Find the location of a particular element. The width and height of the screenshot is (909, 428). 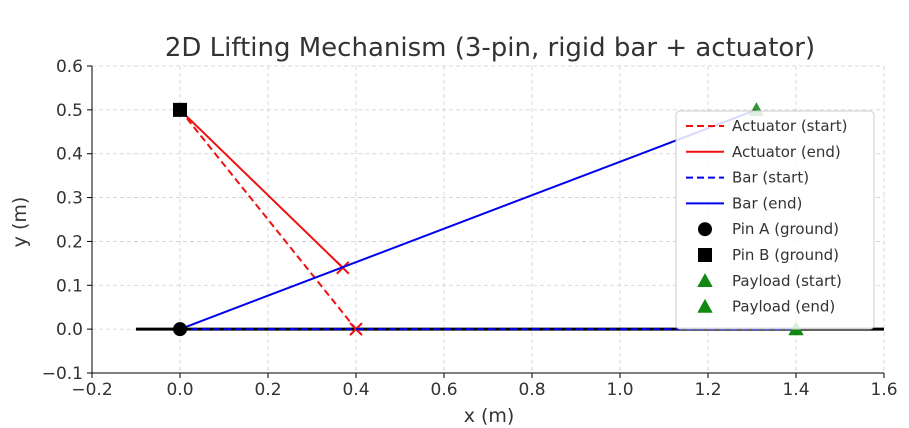

y-axis-label: y (m) is located at coordinates (20, 222).